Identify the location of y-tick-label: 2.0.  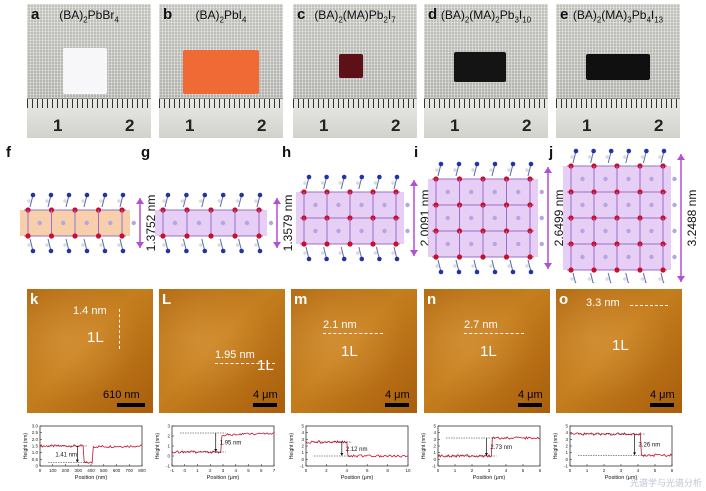
(35, 439).